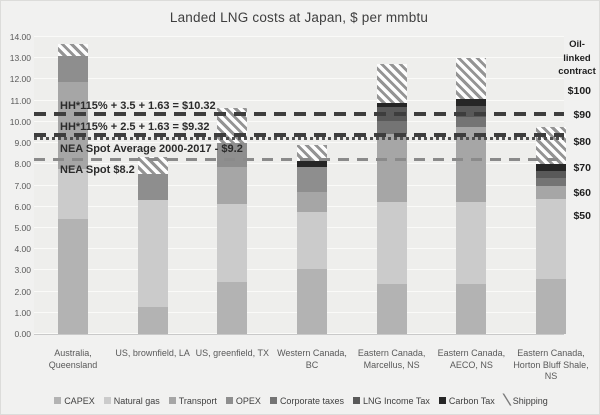  Describe the element at coordinates (392, 359) in the screenshot. I see `category-label: Eastern Canada, Marcellus, NS` at that location.